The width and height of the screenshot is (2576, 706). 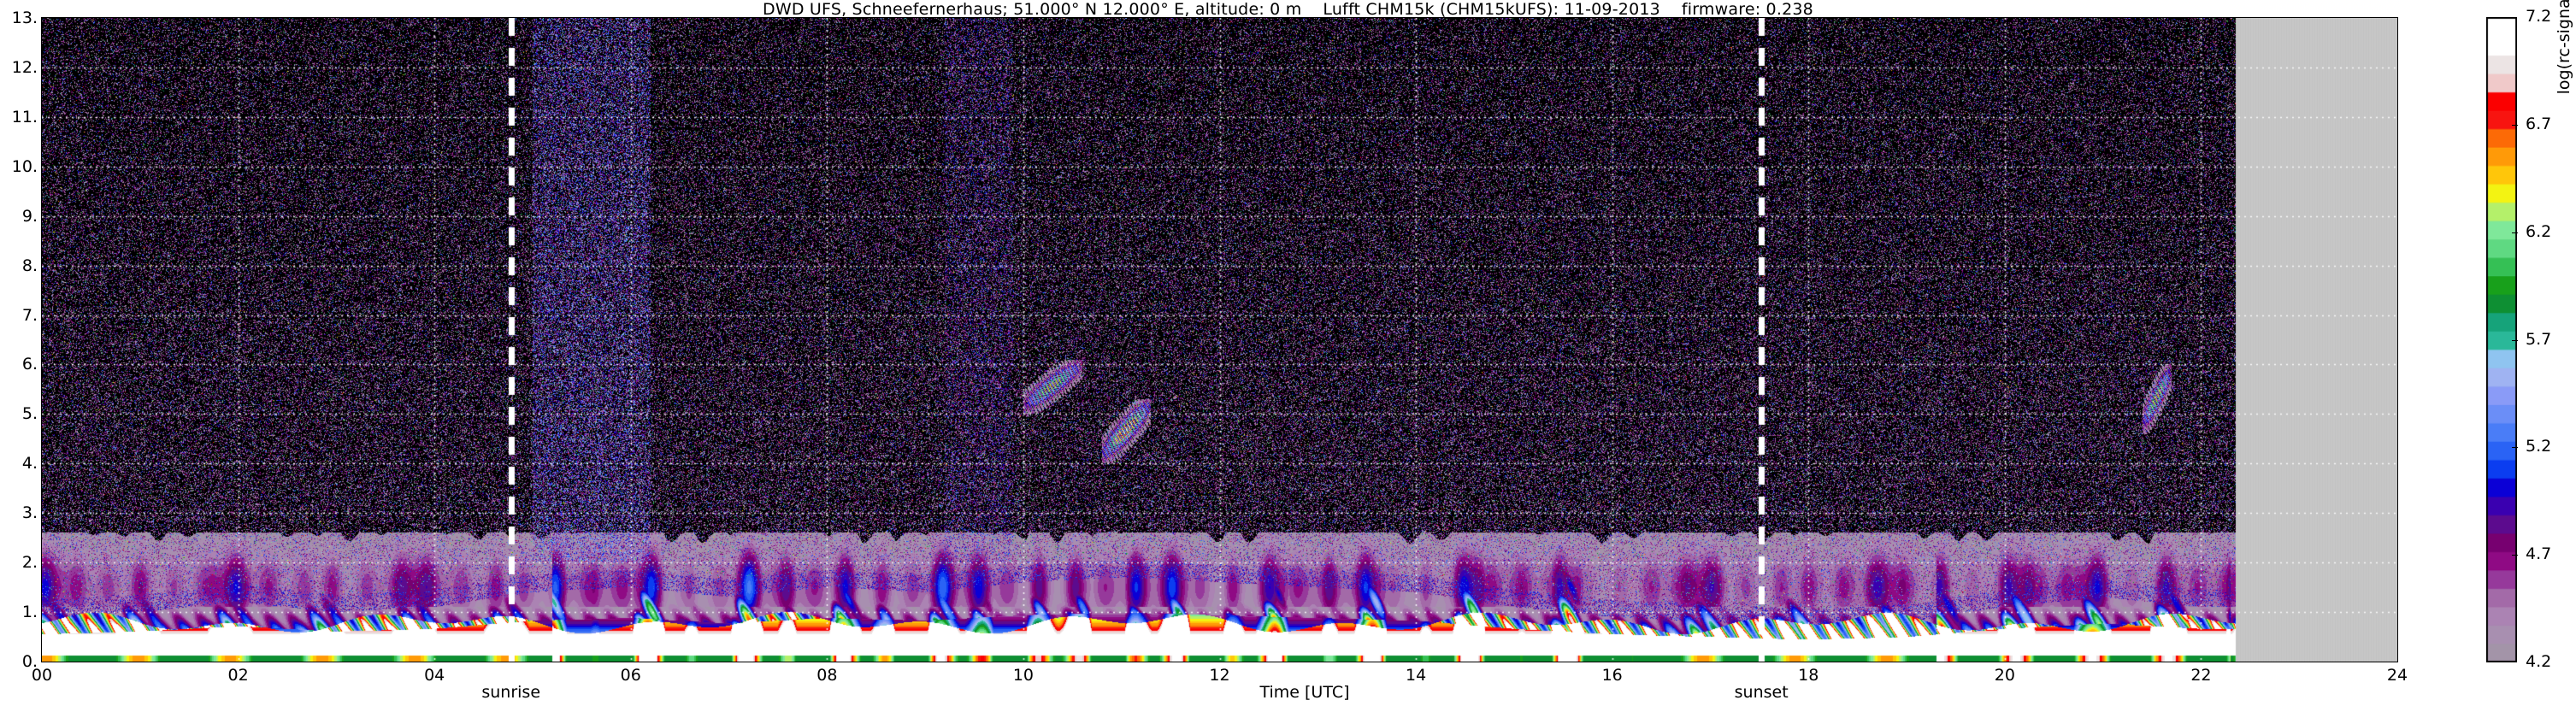 What do you see at coordinates (2539, 123) in the screenshot?
I see `colorbar-tick-label: 6.7` at bounding box center [2539, 123].